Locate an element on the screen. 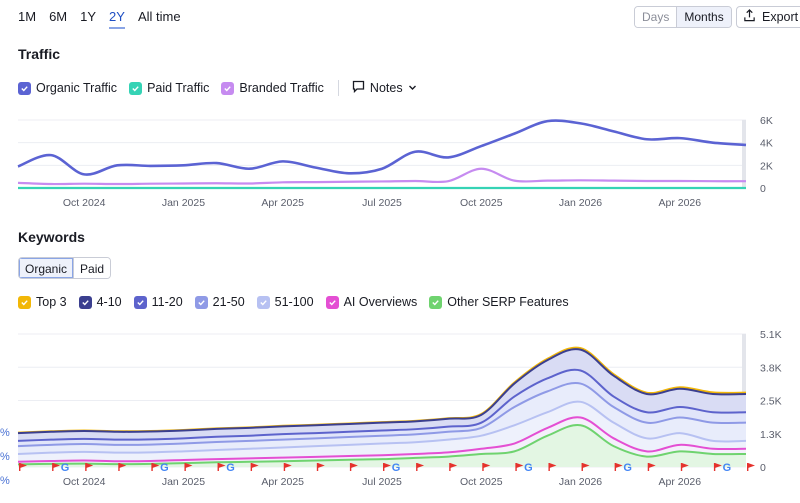  period-tab-all-time: All time is located at coordinates (159, 16).